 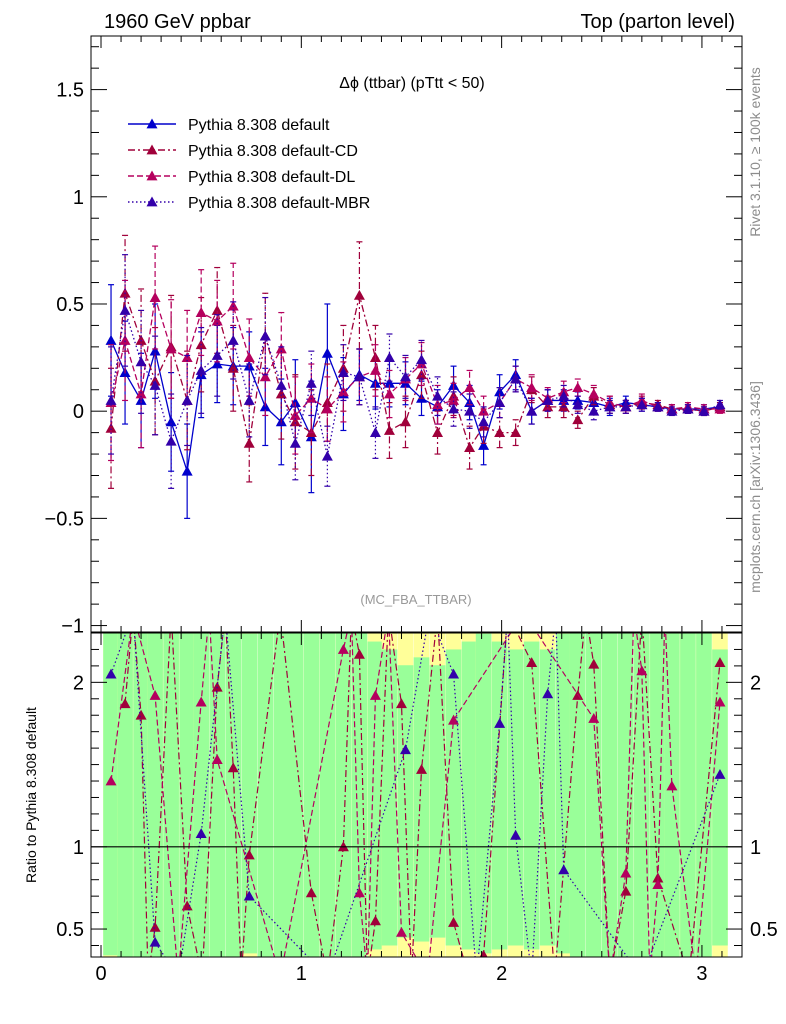 What do you see at coordinates (501, 974) in the screenshot?
I see `x-tick-label: 2` at bounding box center [501, 974].